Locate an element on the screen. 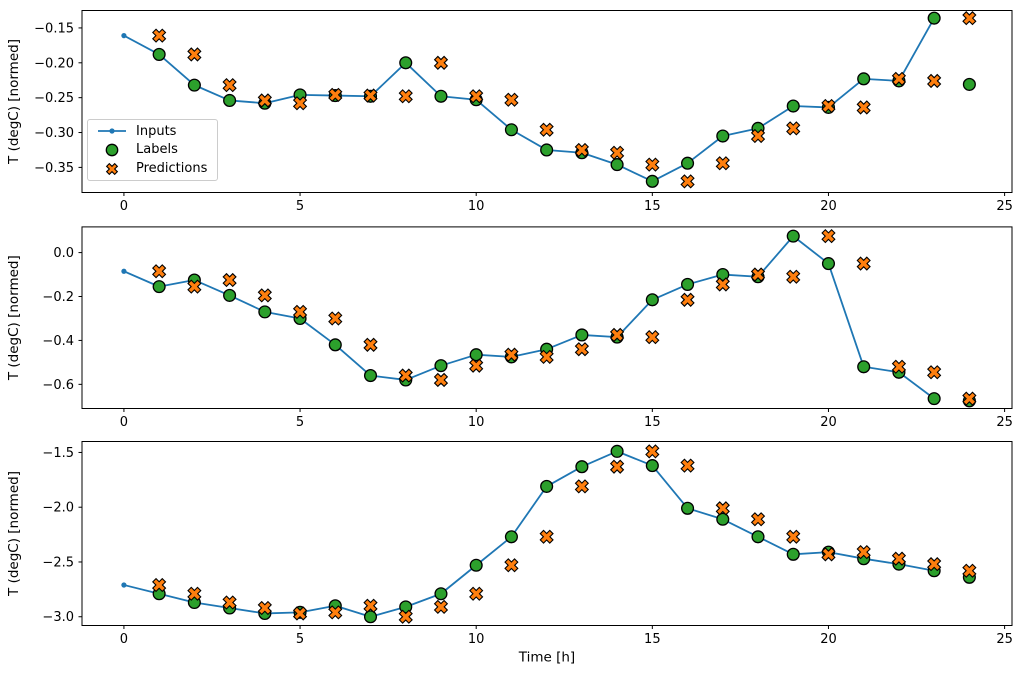 This screenshot has height=679, width=1023. legend-item-inputs: Inputs is located at coordinates (152, 131).